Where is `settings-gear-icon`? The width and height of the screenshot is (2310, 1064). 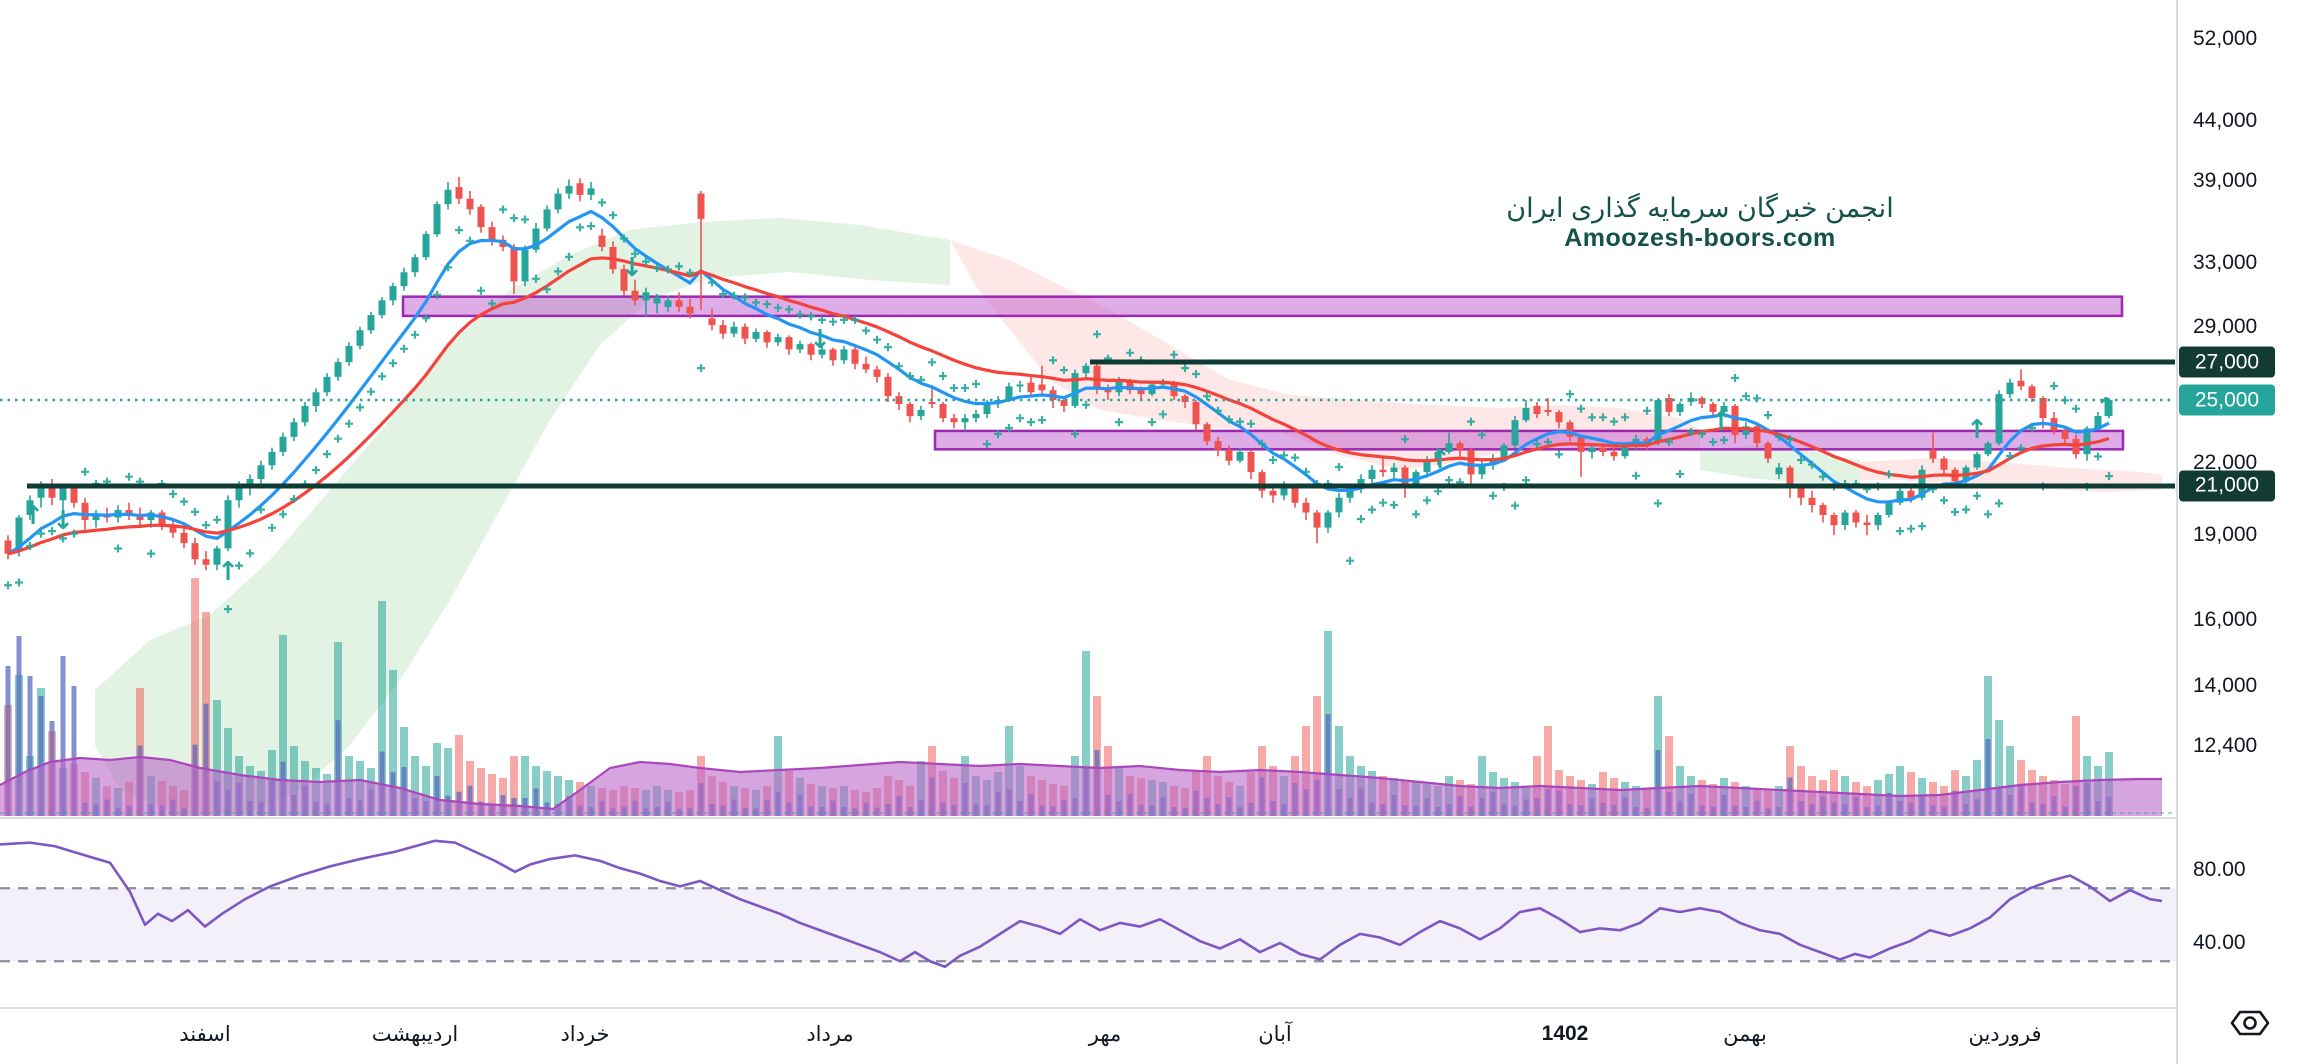 settings-gear-icon is located at coordinates (2250, 1023).